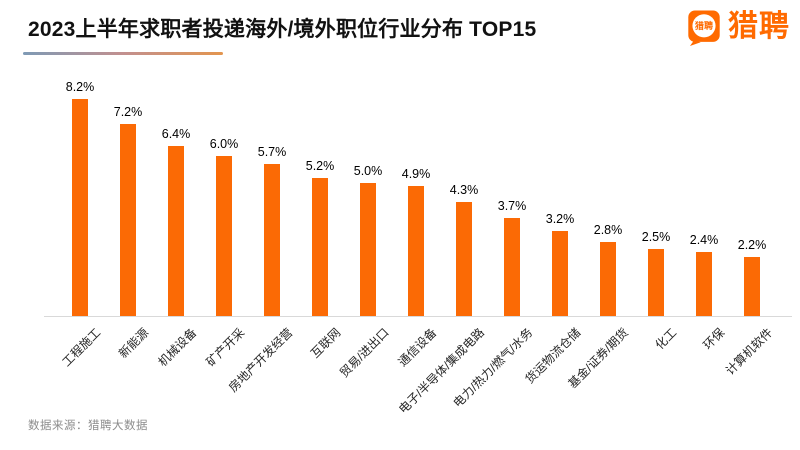  What do you see at coordinates (752, 245) in the screenshot?
I see `bar-value-label: 2.2%` at bounding box center [752, 245].